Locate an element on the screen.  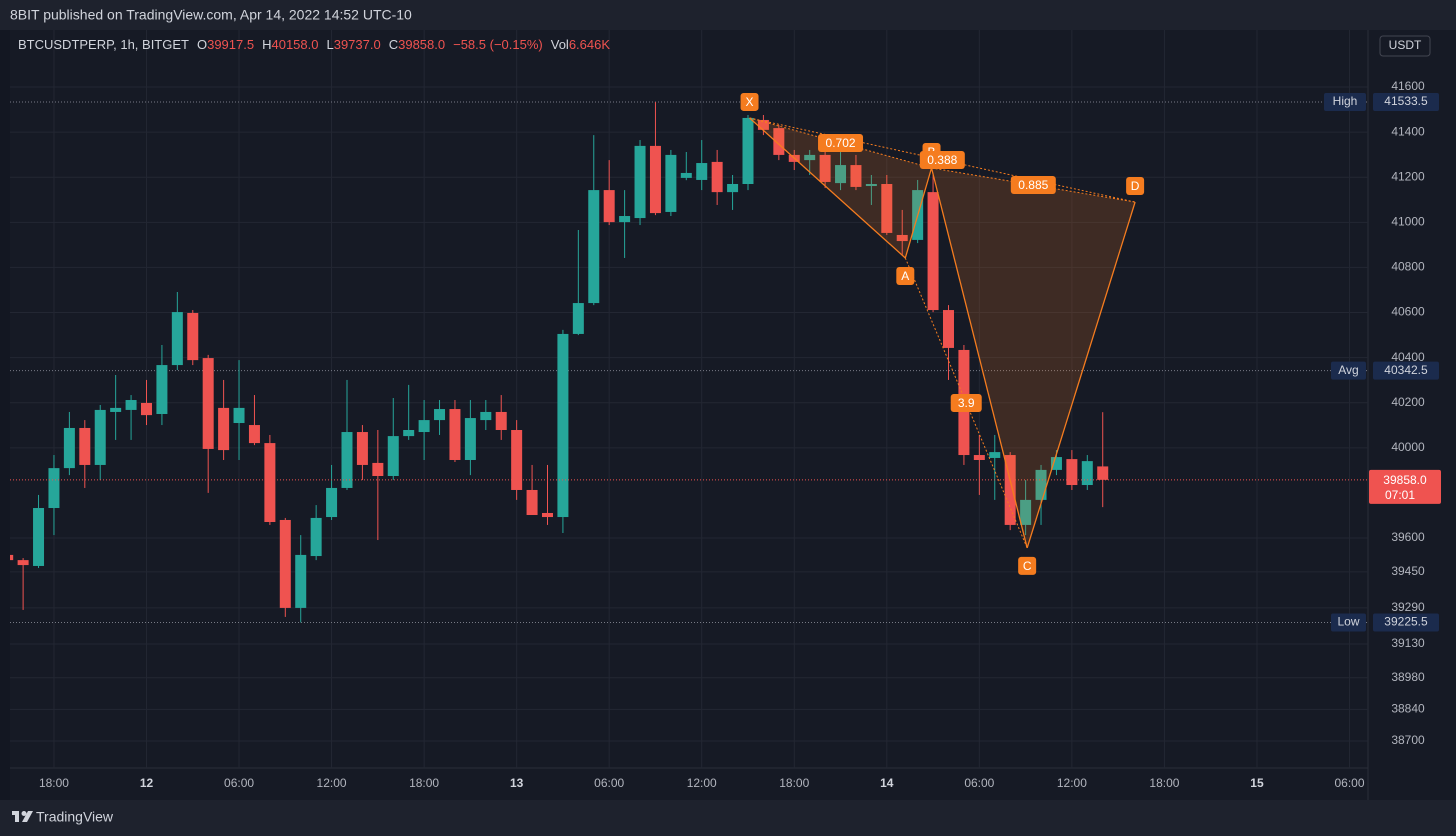
y-tick-label: 39130 is located at coordinates (1408, 643).